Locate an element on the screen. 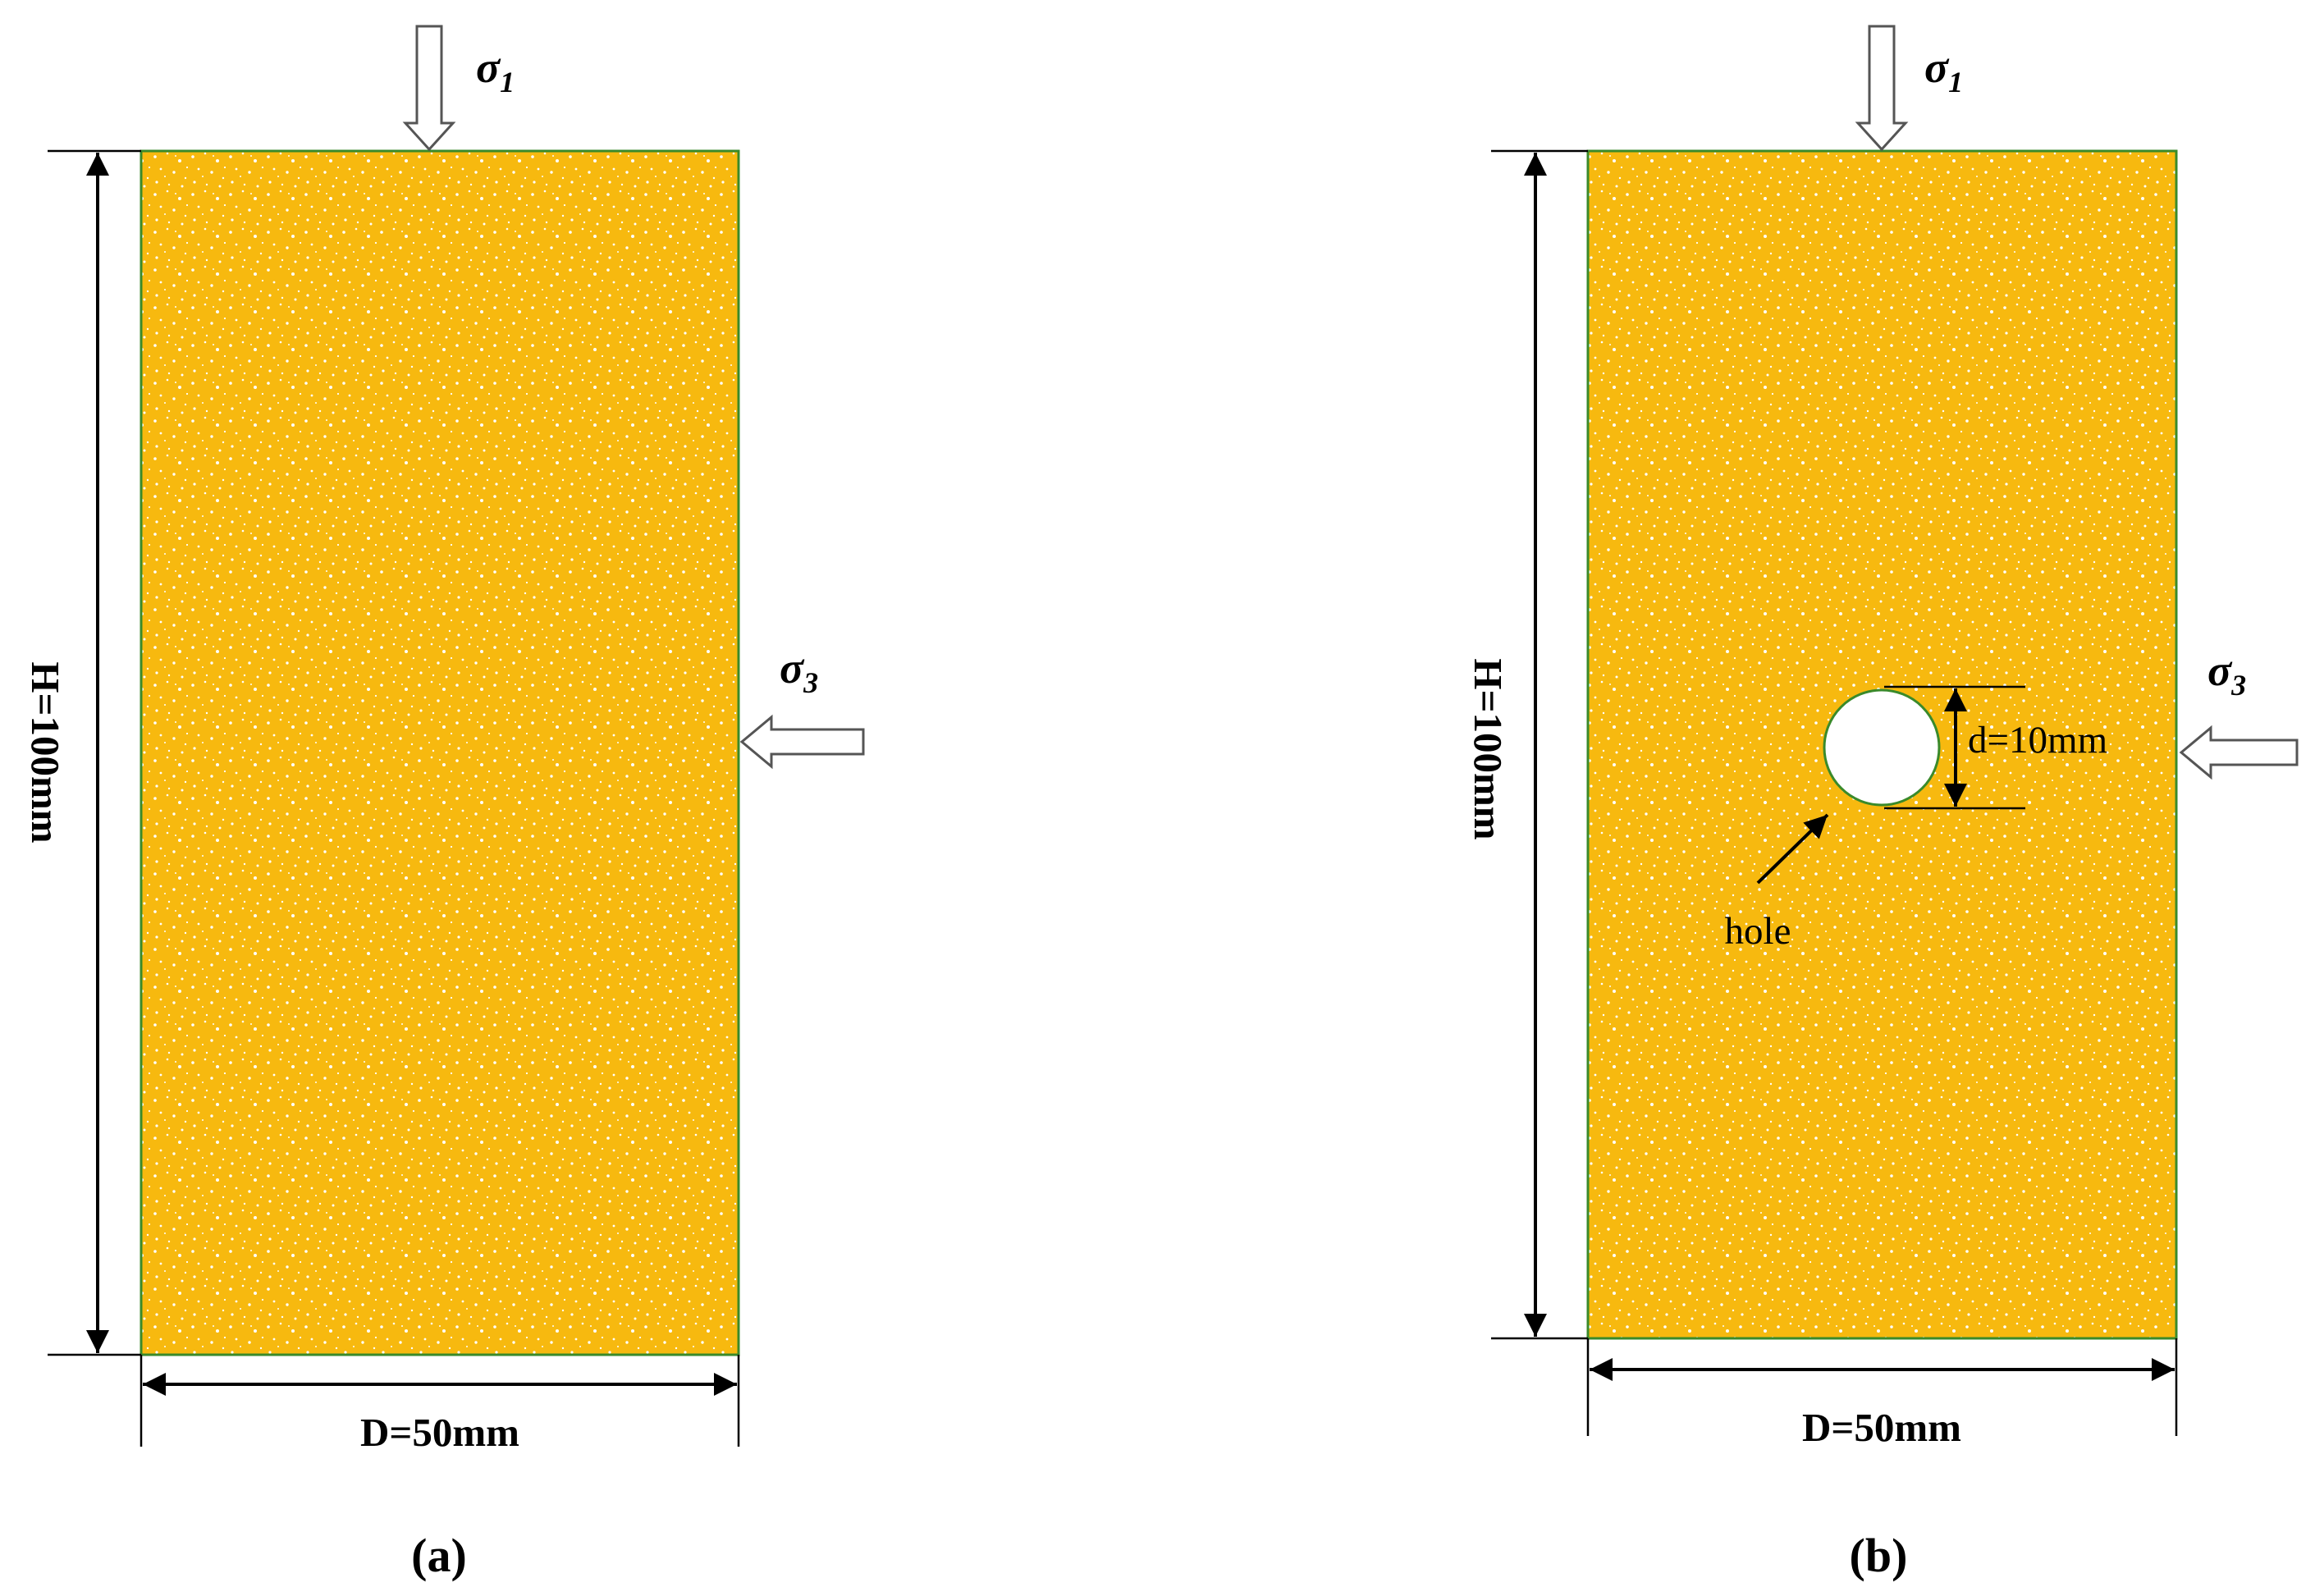  hole-label: hole is located at coordinates (1758, 931).